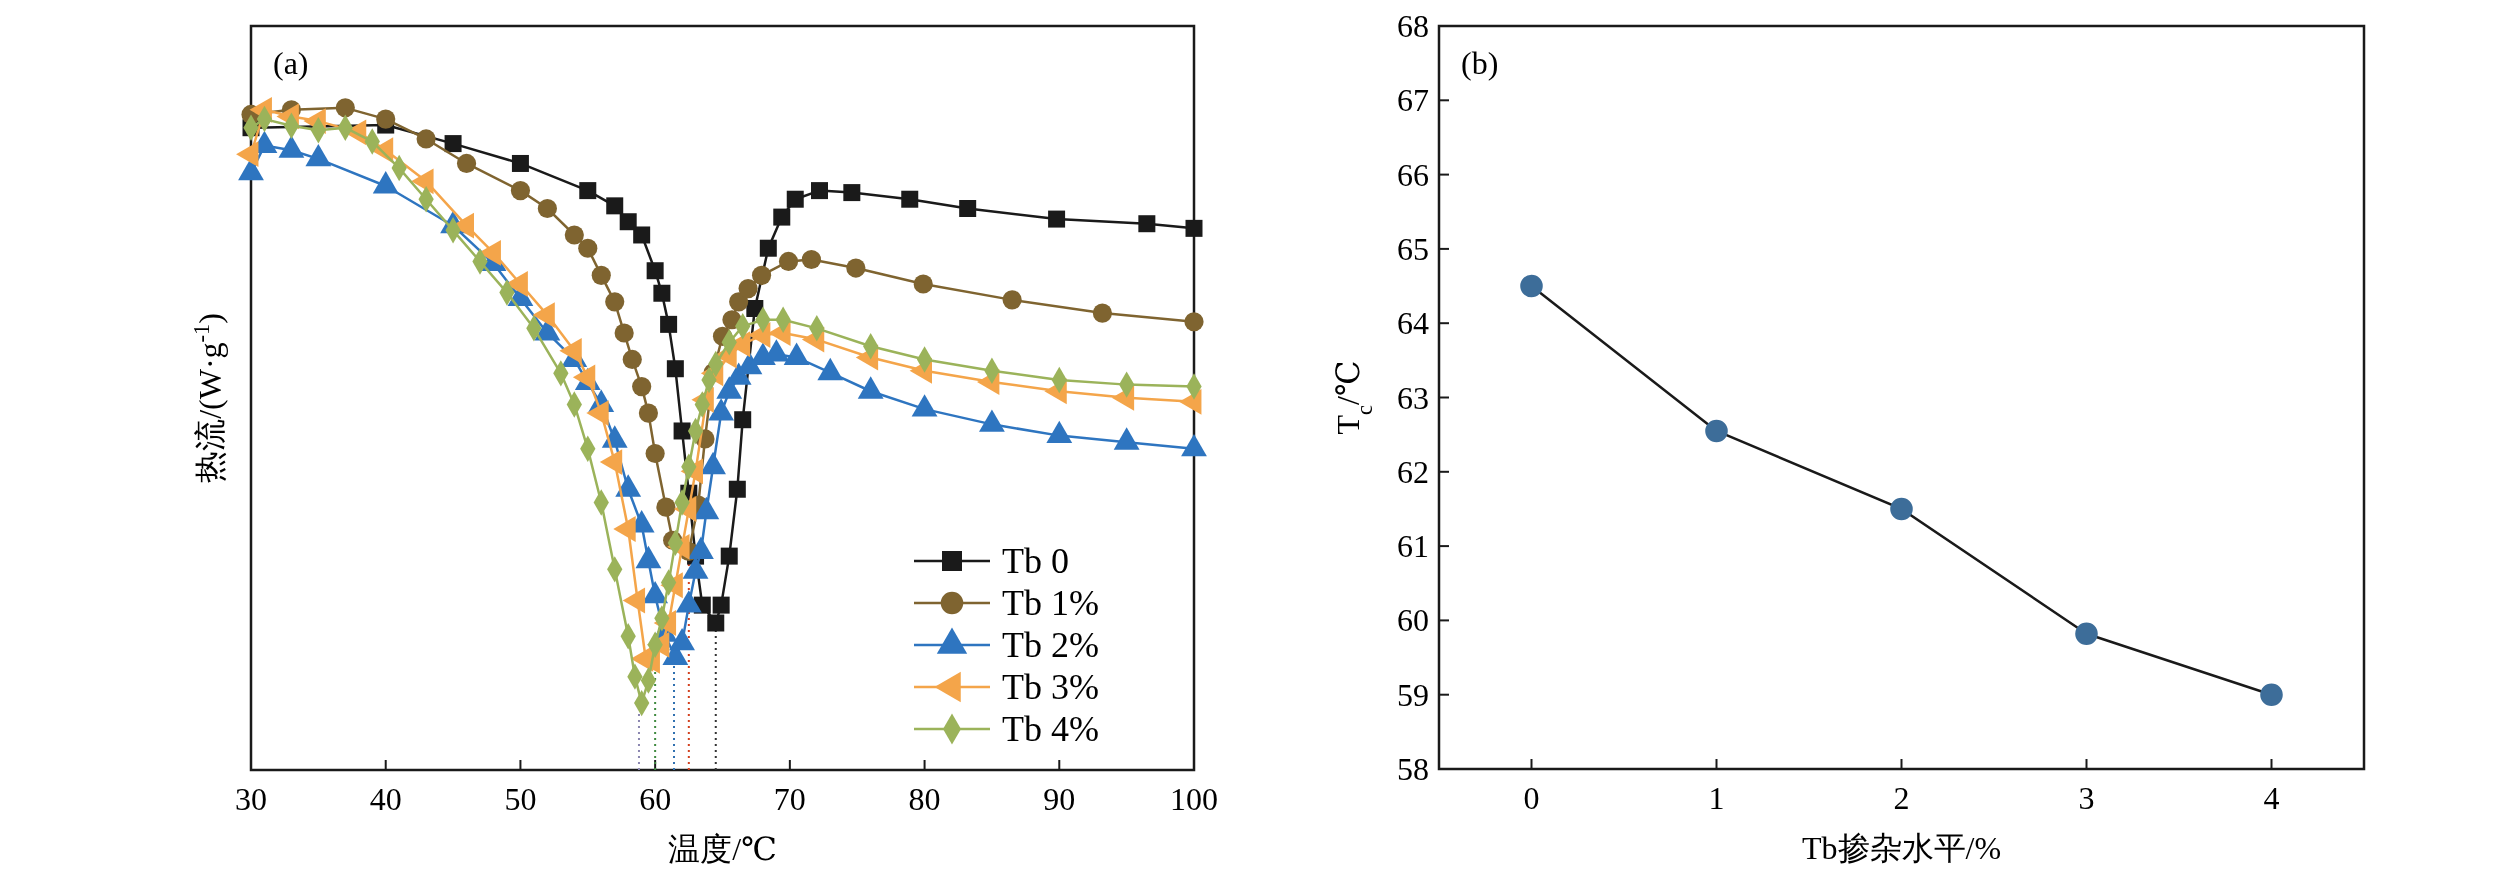  What do you see at coordinates (1050, 729) in the screenshot?
I see `legend-label: Tb 4%` at bounding box center [1050, 729].